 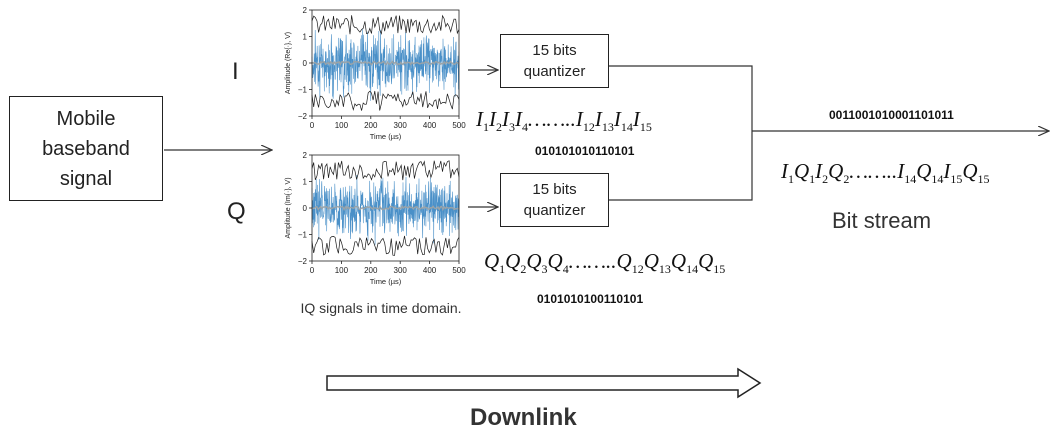 I want to click on bit-stream-label: Bit stream, so click(x=882, y=220).